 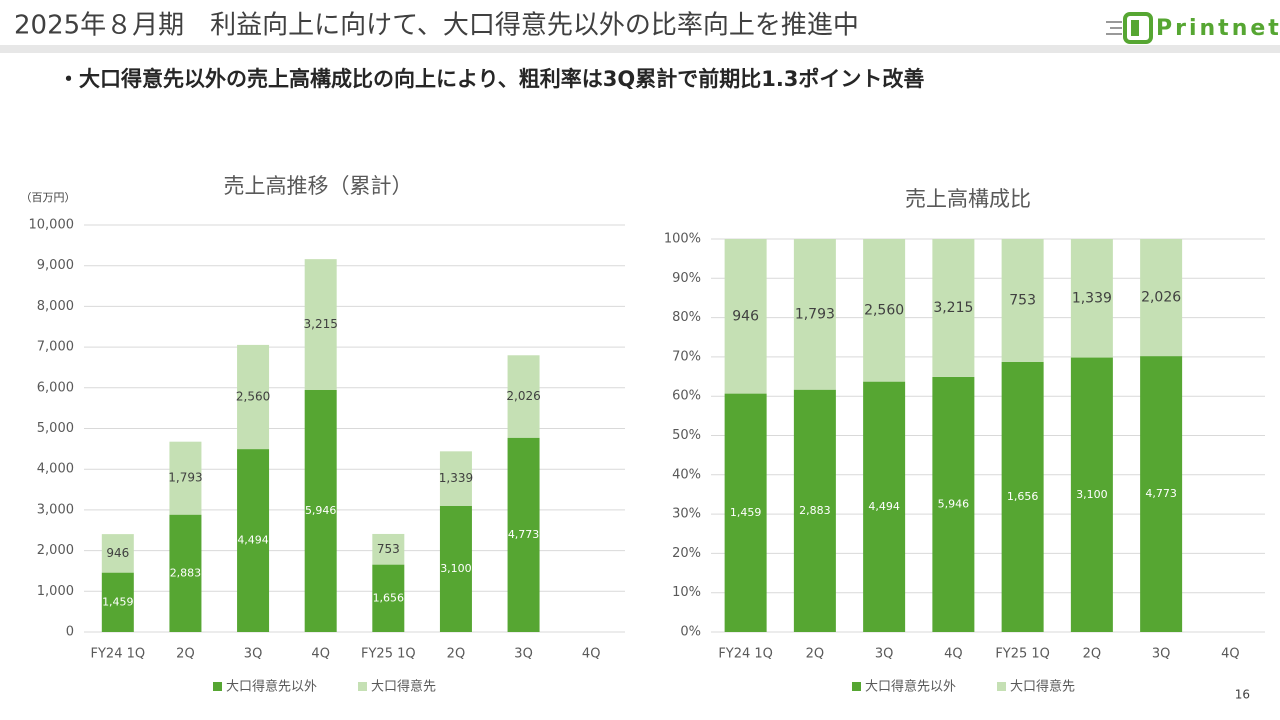 I want to click on y-tick-label: 10,000, so click(x=52, y=225).